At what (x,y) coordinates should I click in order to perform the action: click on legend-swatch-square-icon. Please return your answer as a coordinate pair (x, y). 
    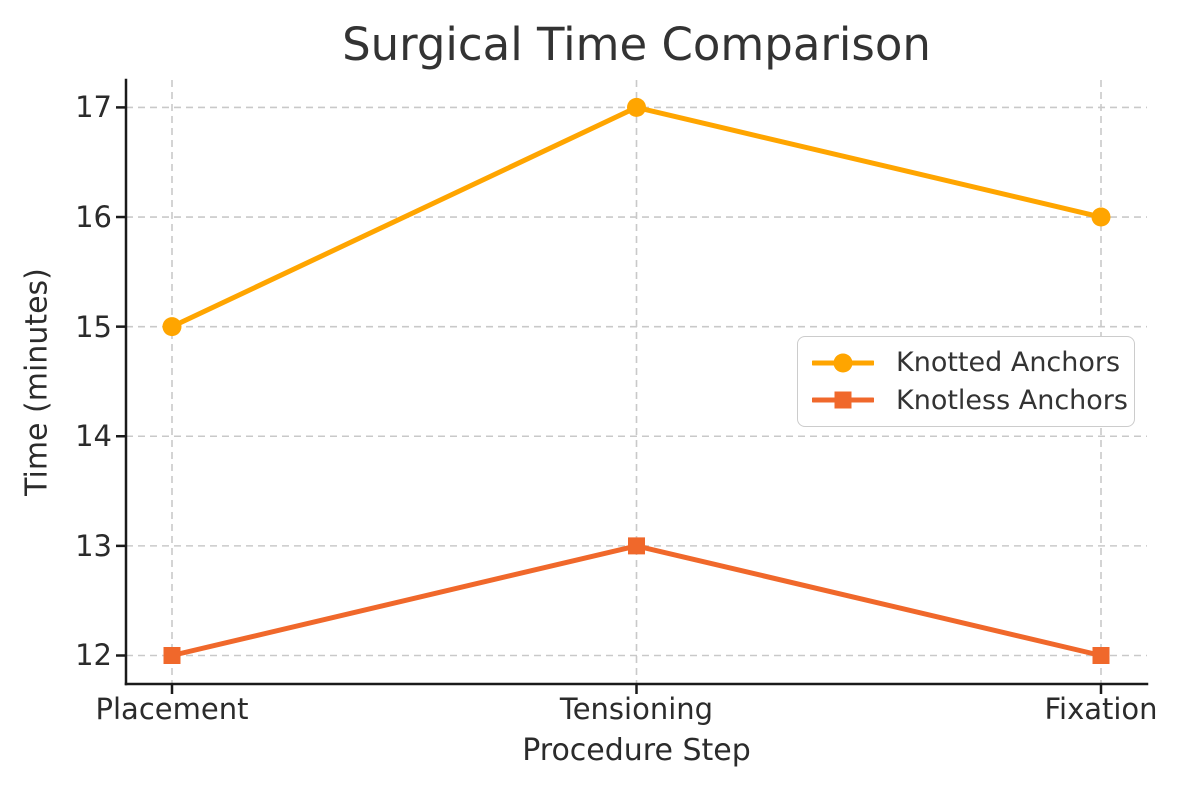
    Looking at the image, I should click on (843, 400).